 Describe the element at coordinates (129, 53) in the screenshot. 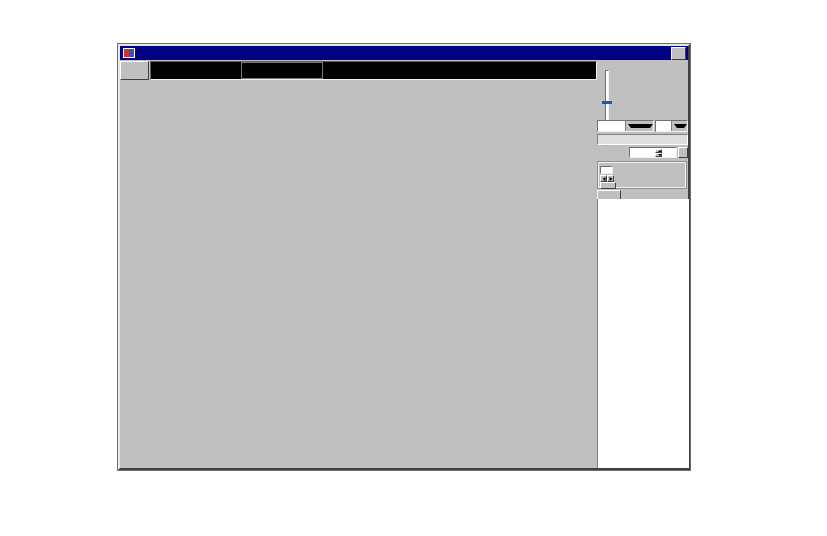

I see `app-icon` at that location.